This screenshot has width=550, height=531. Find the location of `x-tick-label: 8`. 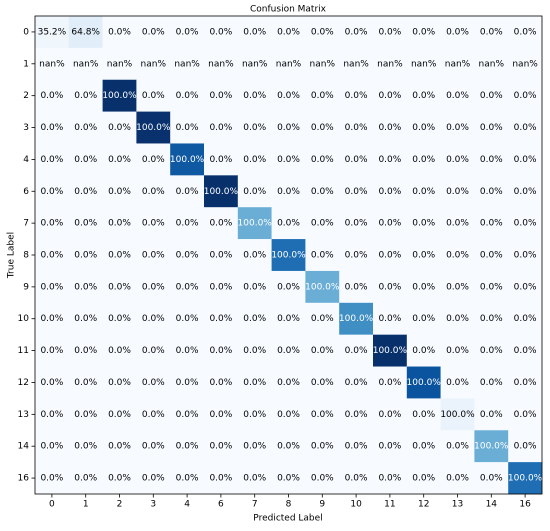

x-tick-label: 8 is located at coordinates (289, 505).